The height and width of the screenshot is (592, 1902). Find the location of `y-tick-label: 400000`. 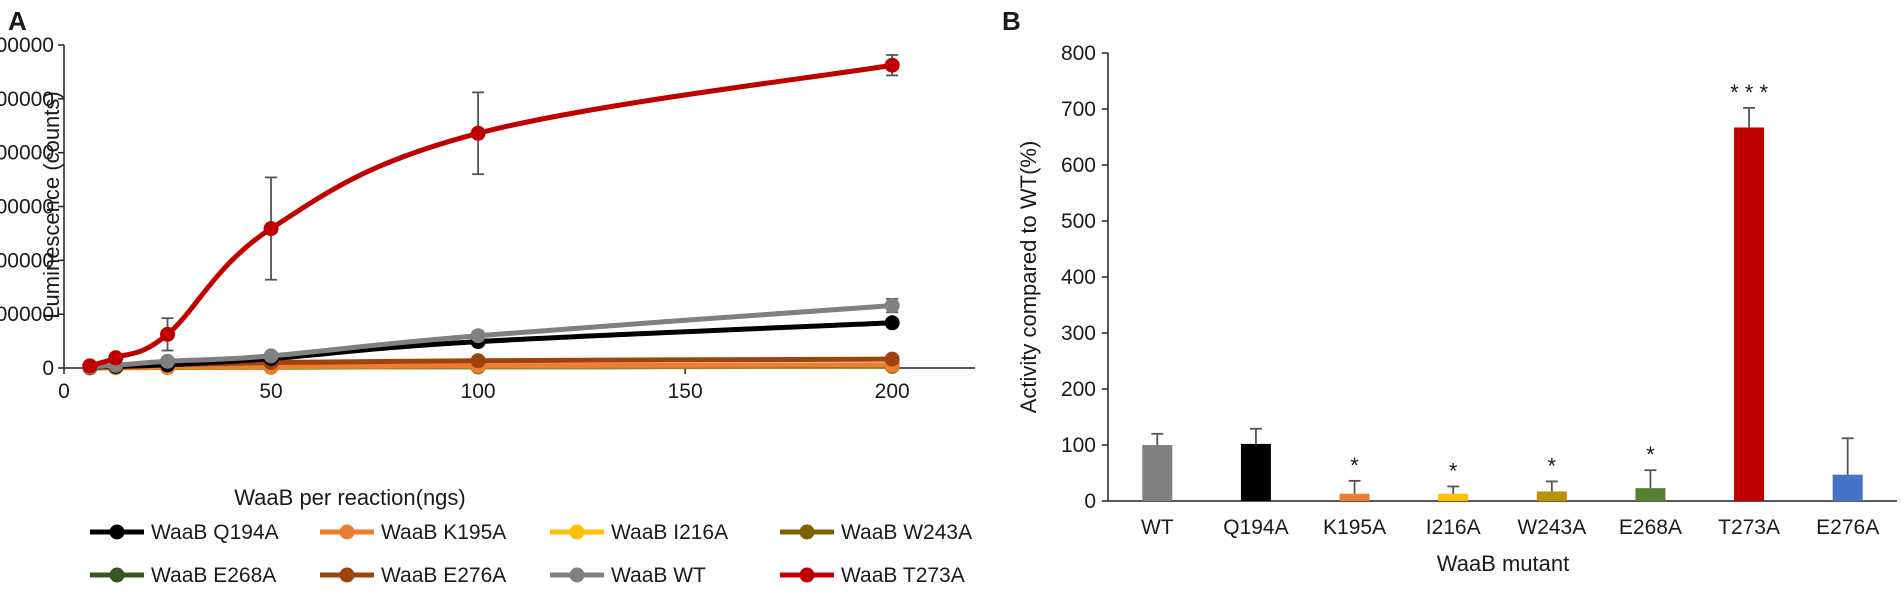

y-tick-label: 400000 is located at coordinates (27, 260).